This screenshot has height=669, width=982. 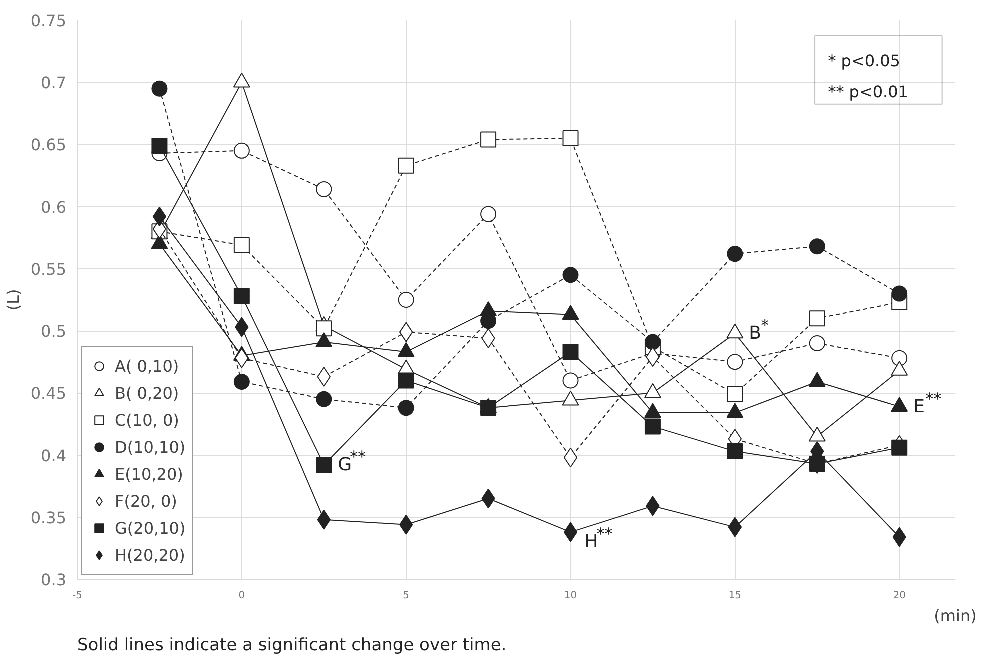 What do you see at coordinates (242, 596) in the screenshot?
I see `x-tick-label: 0` at bounding box center [242, 596].